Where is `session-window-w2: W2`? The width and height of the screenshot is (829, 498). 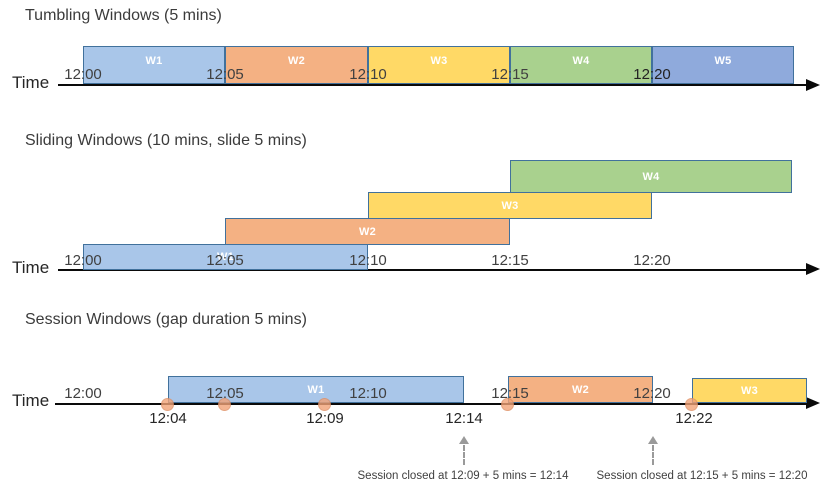
session-window-w2: W2 is located at coordinates (580, 389).